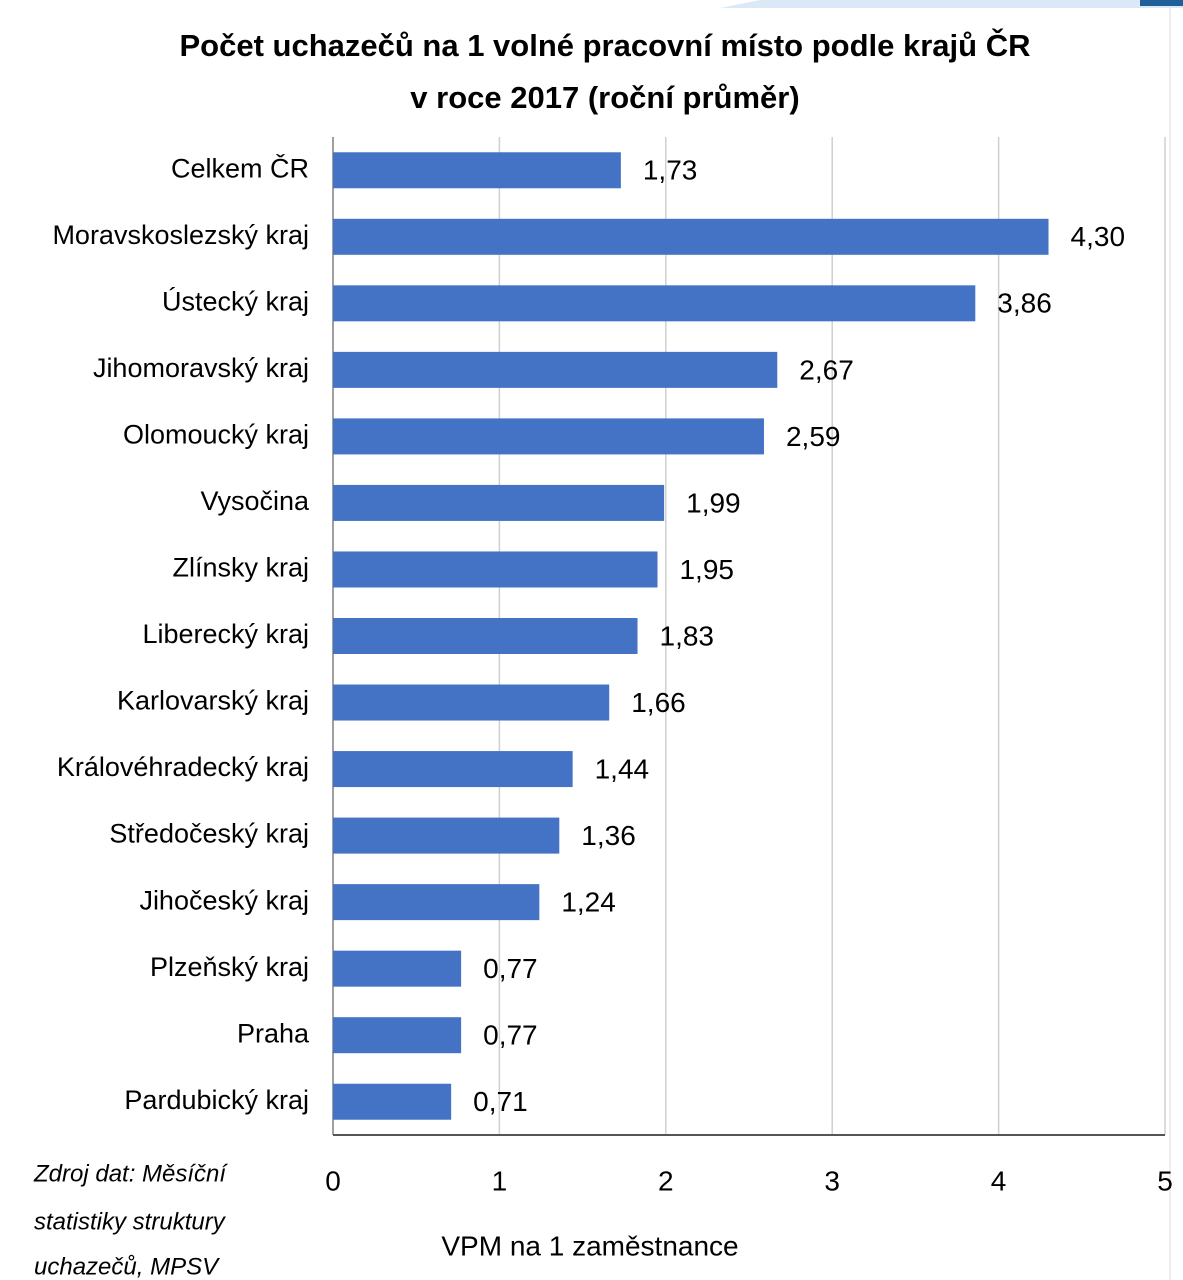 This screenshot has height=1280, width=1183. What do you see at coordinates (216, 435) in the screenshot?
I see `y-tick-label: Olomoucký kraj` at bounding box center [216, 435].